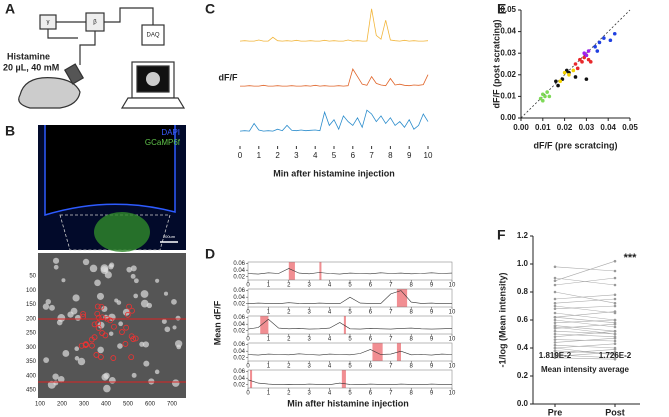 This screenshot has height=417, width=669. What do you see at coordinates (348, 403) in the screenshot?
I see `x-axis-label: Min after histamine injection` at bounding box center [348, 403].